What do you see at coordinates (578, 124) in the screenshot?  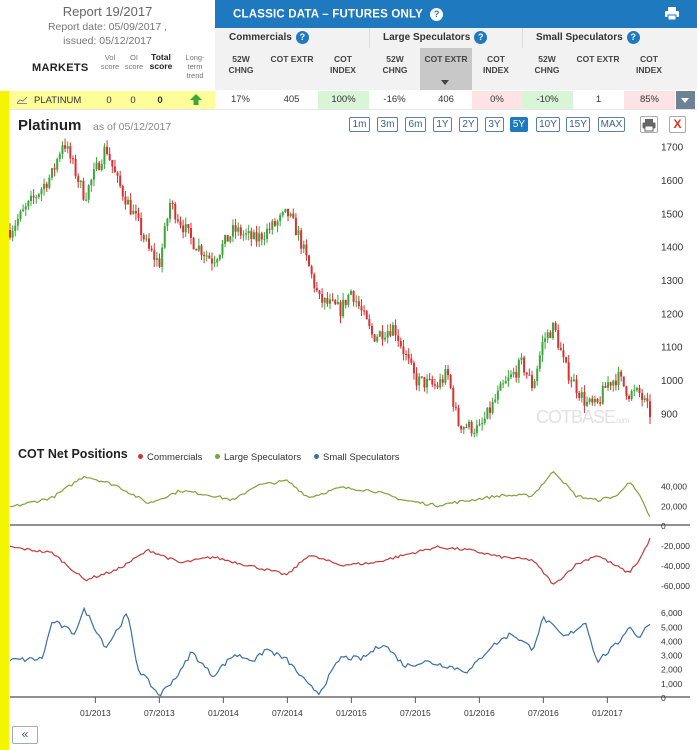 I see `range-15y-button: 15Y` at bounding box center [578, 124].